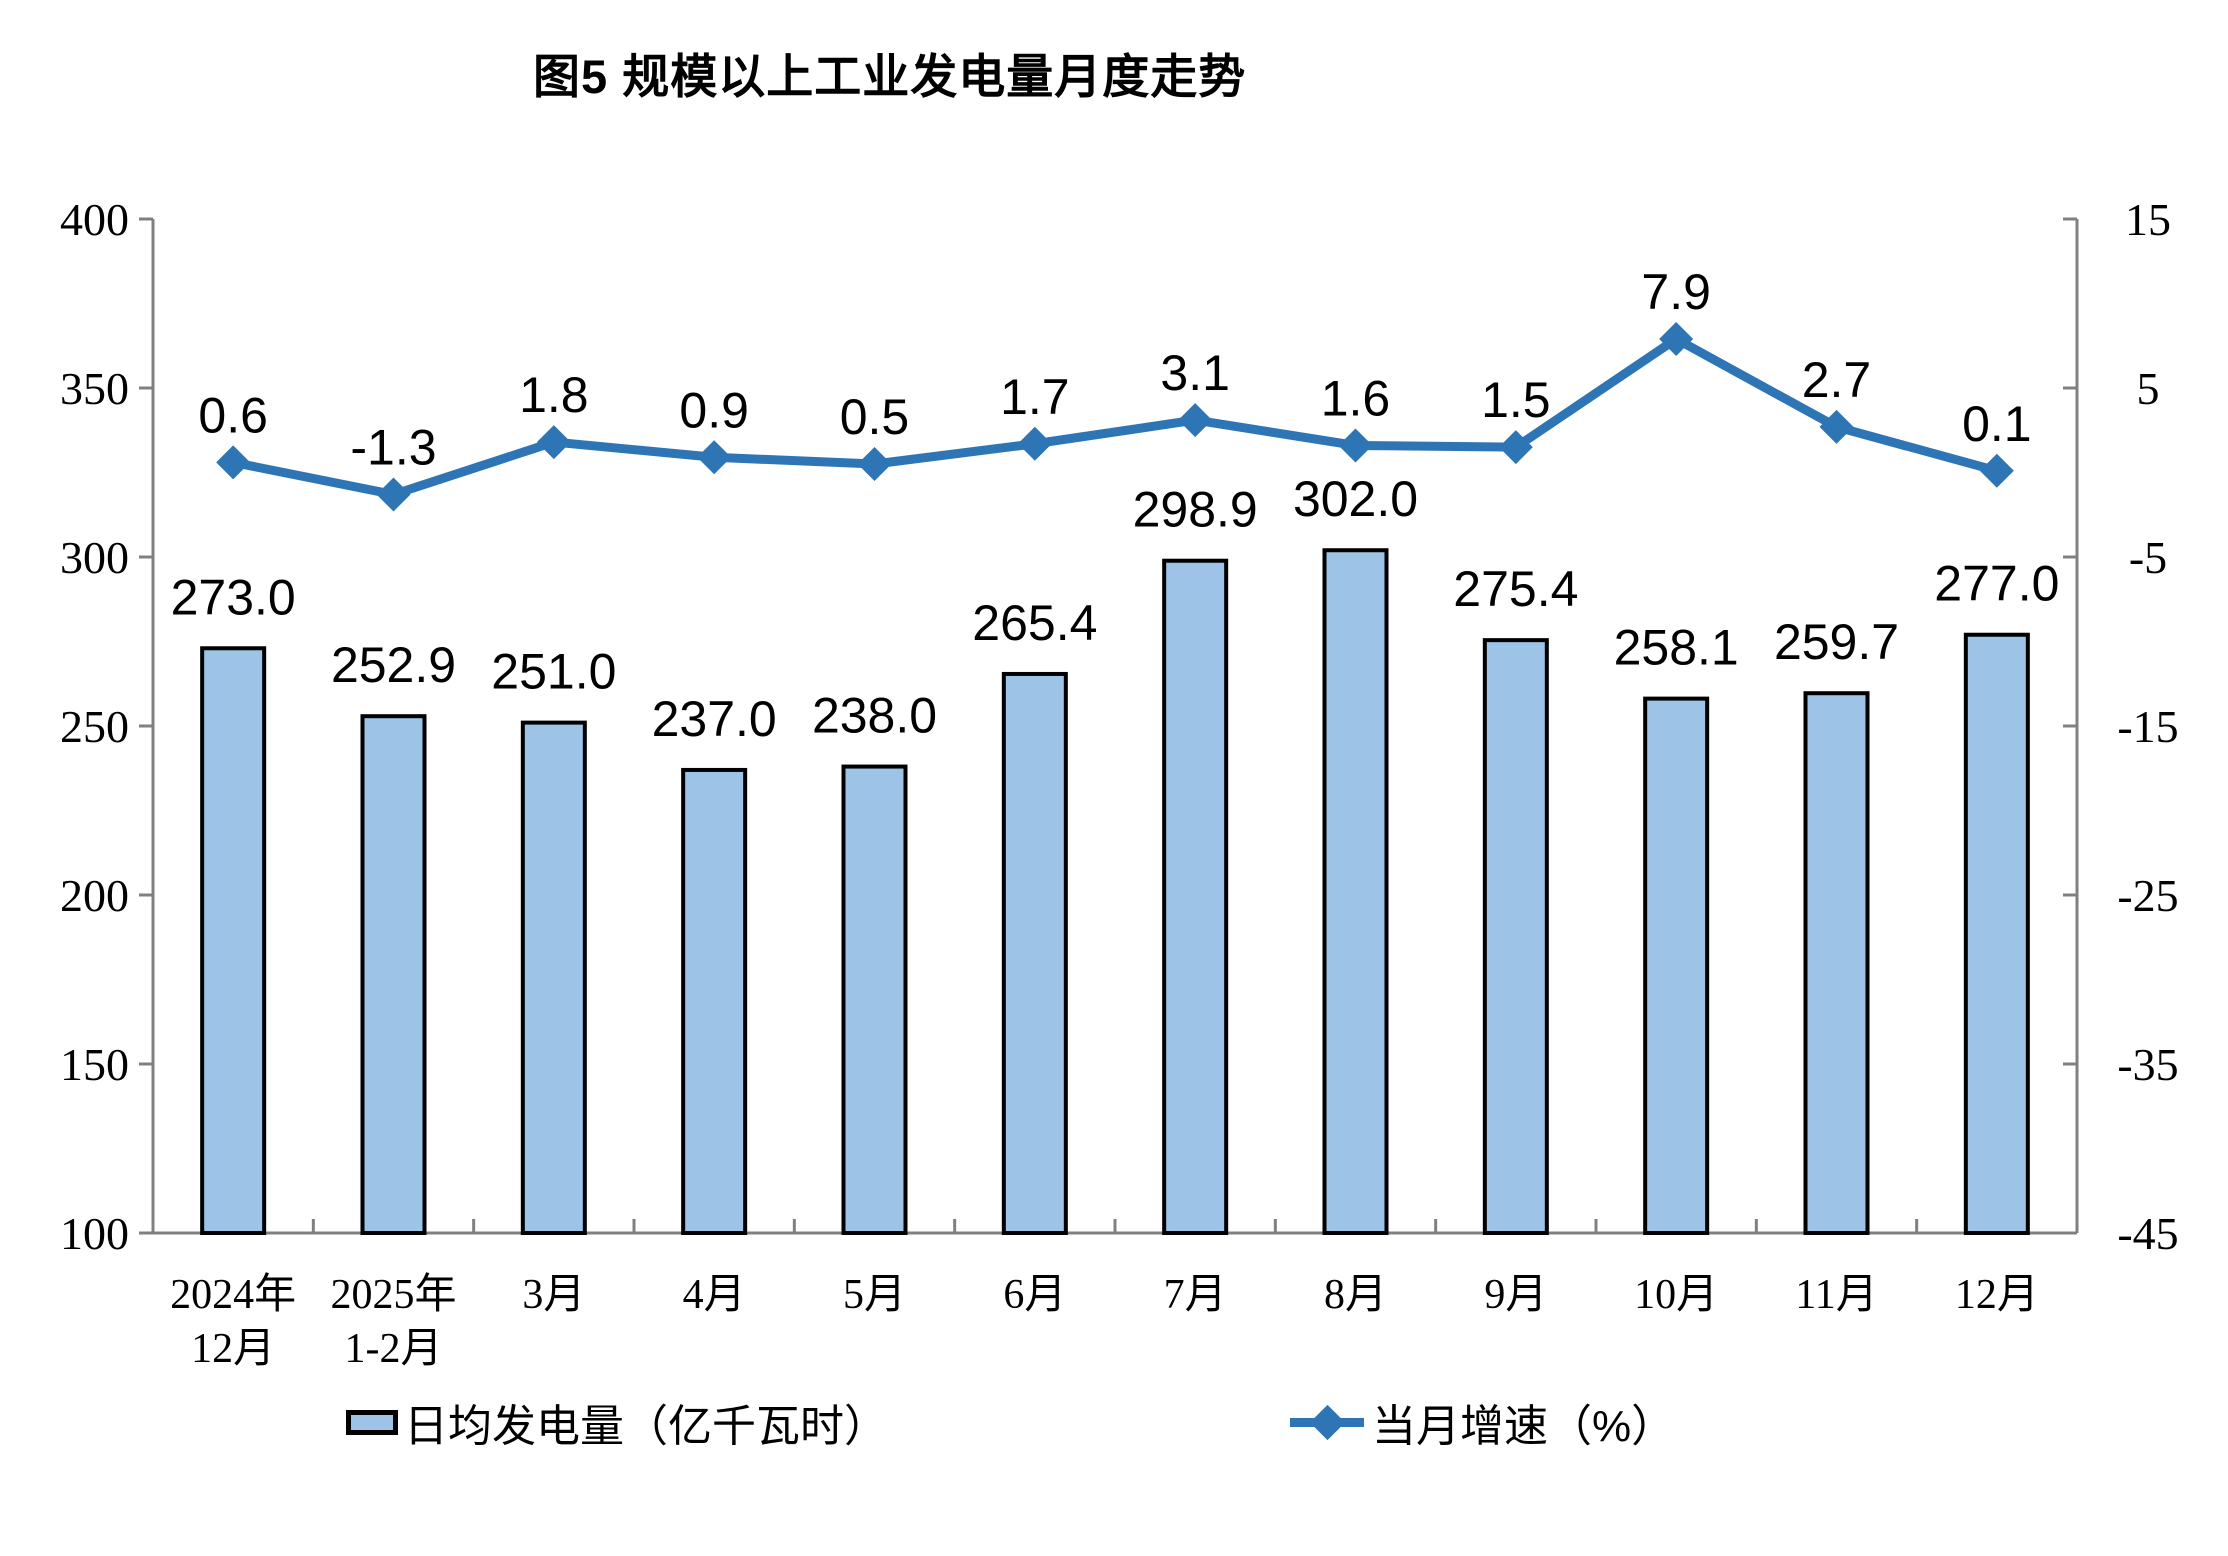 The height and width of the screenshot is (1556, 2228). I want to click on line-value-label: 2.7, so click(1837, 380).